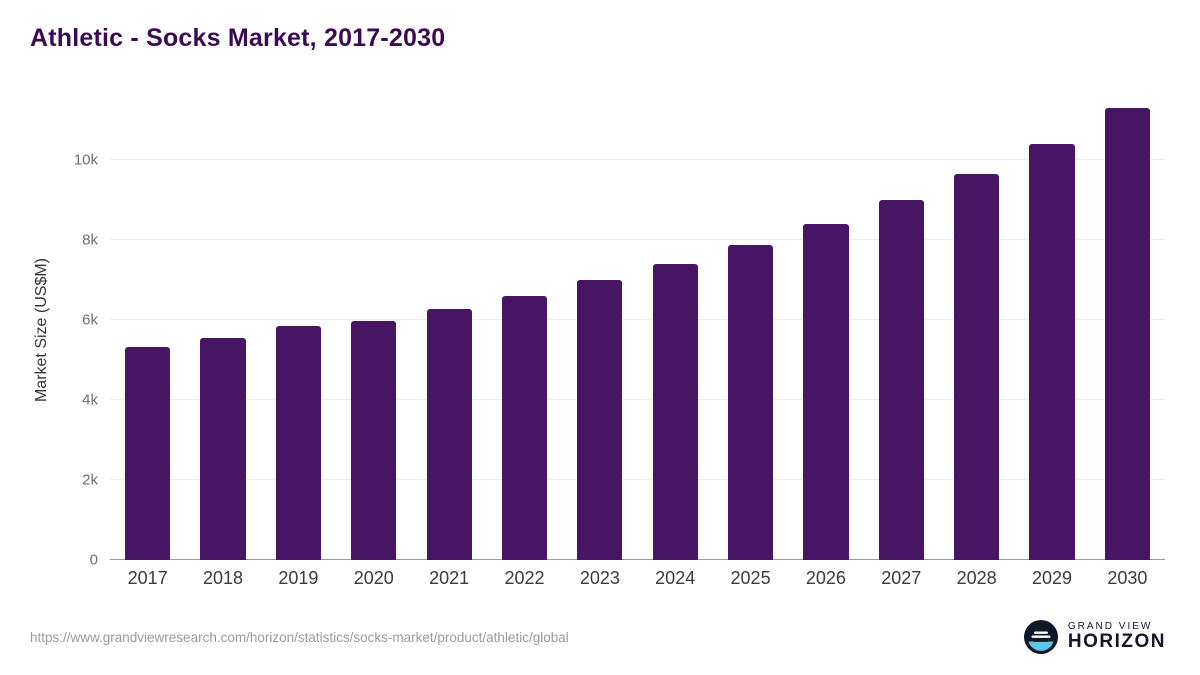 This screenshot has height=675, width=1200. Describe the element at coordinates (148, 453) in the screenshot. I see `bar-2017` at that location.